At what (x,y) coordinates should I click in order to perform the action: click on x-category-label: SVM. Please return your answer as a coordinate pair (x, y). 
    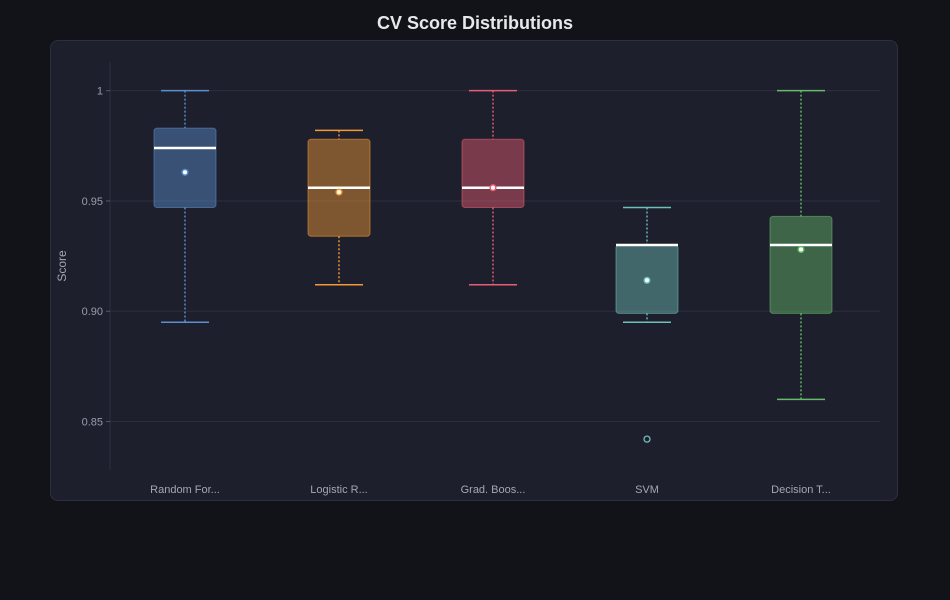
    Looking at the image, I should click on (647, 490).